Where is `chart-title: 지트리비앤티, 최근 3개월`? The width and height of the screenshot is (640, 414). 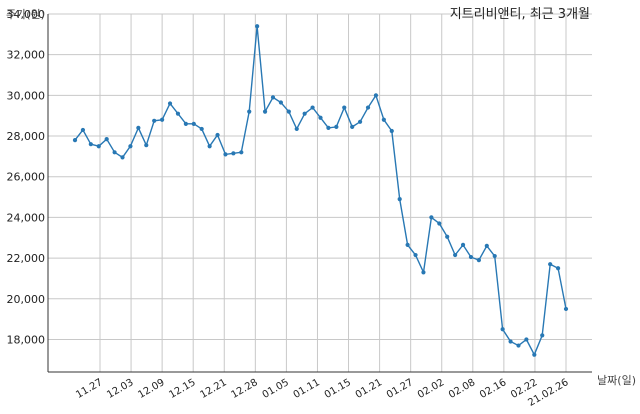
chart-title: 지트리비앤티, 최근 3개월 is located at coordinates (520, 14).